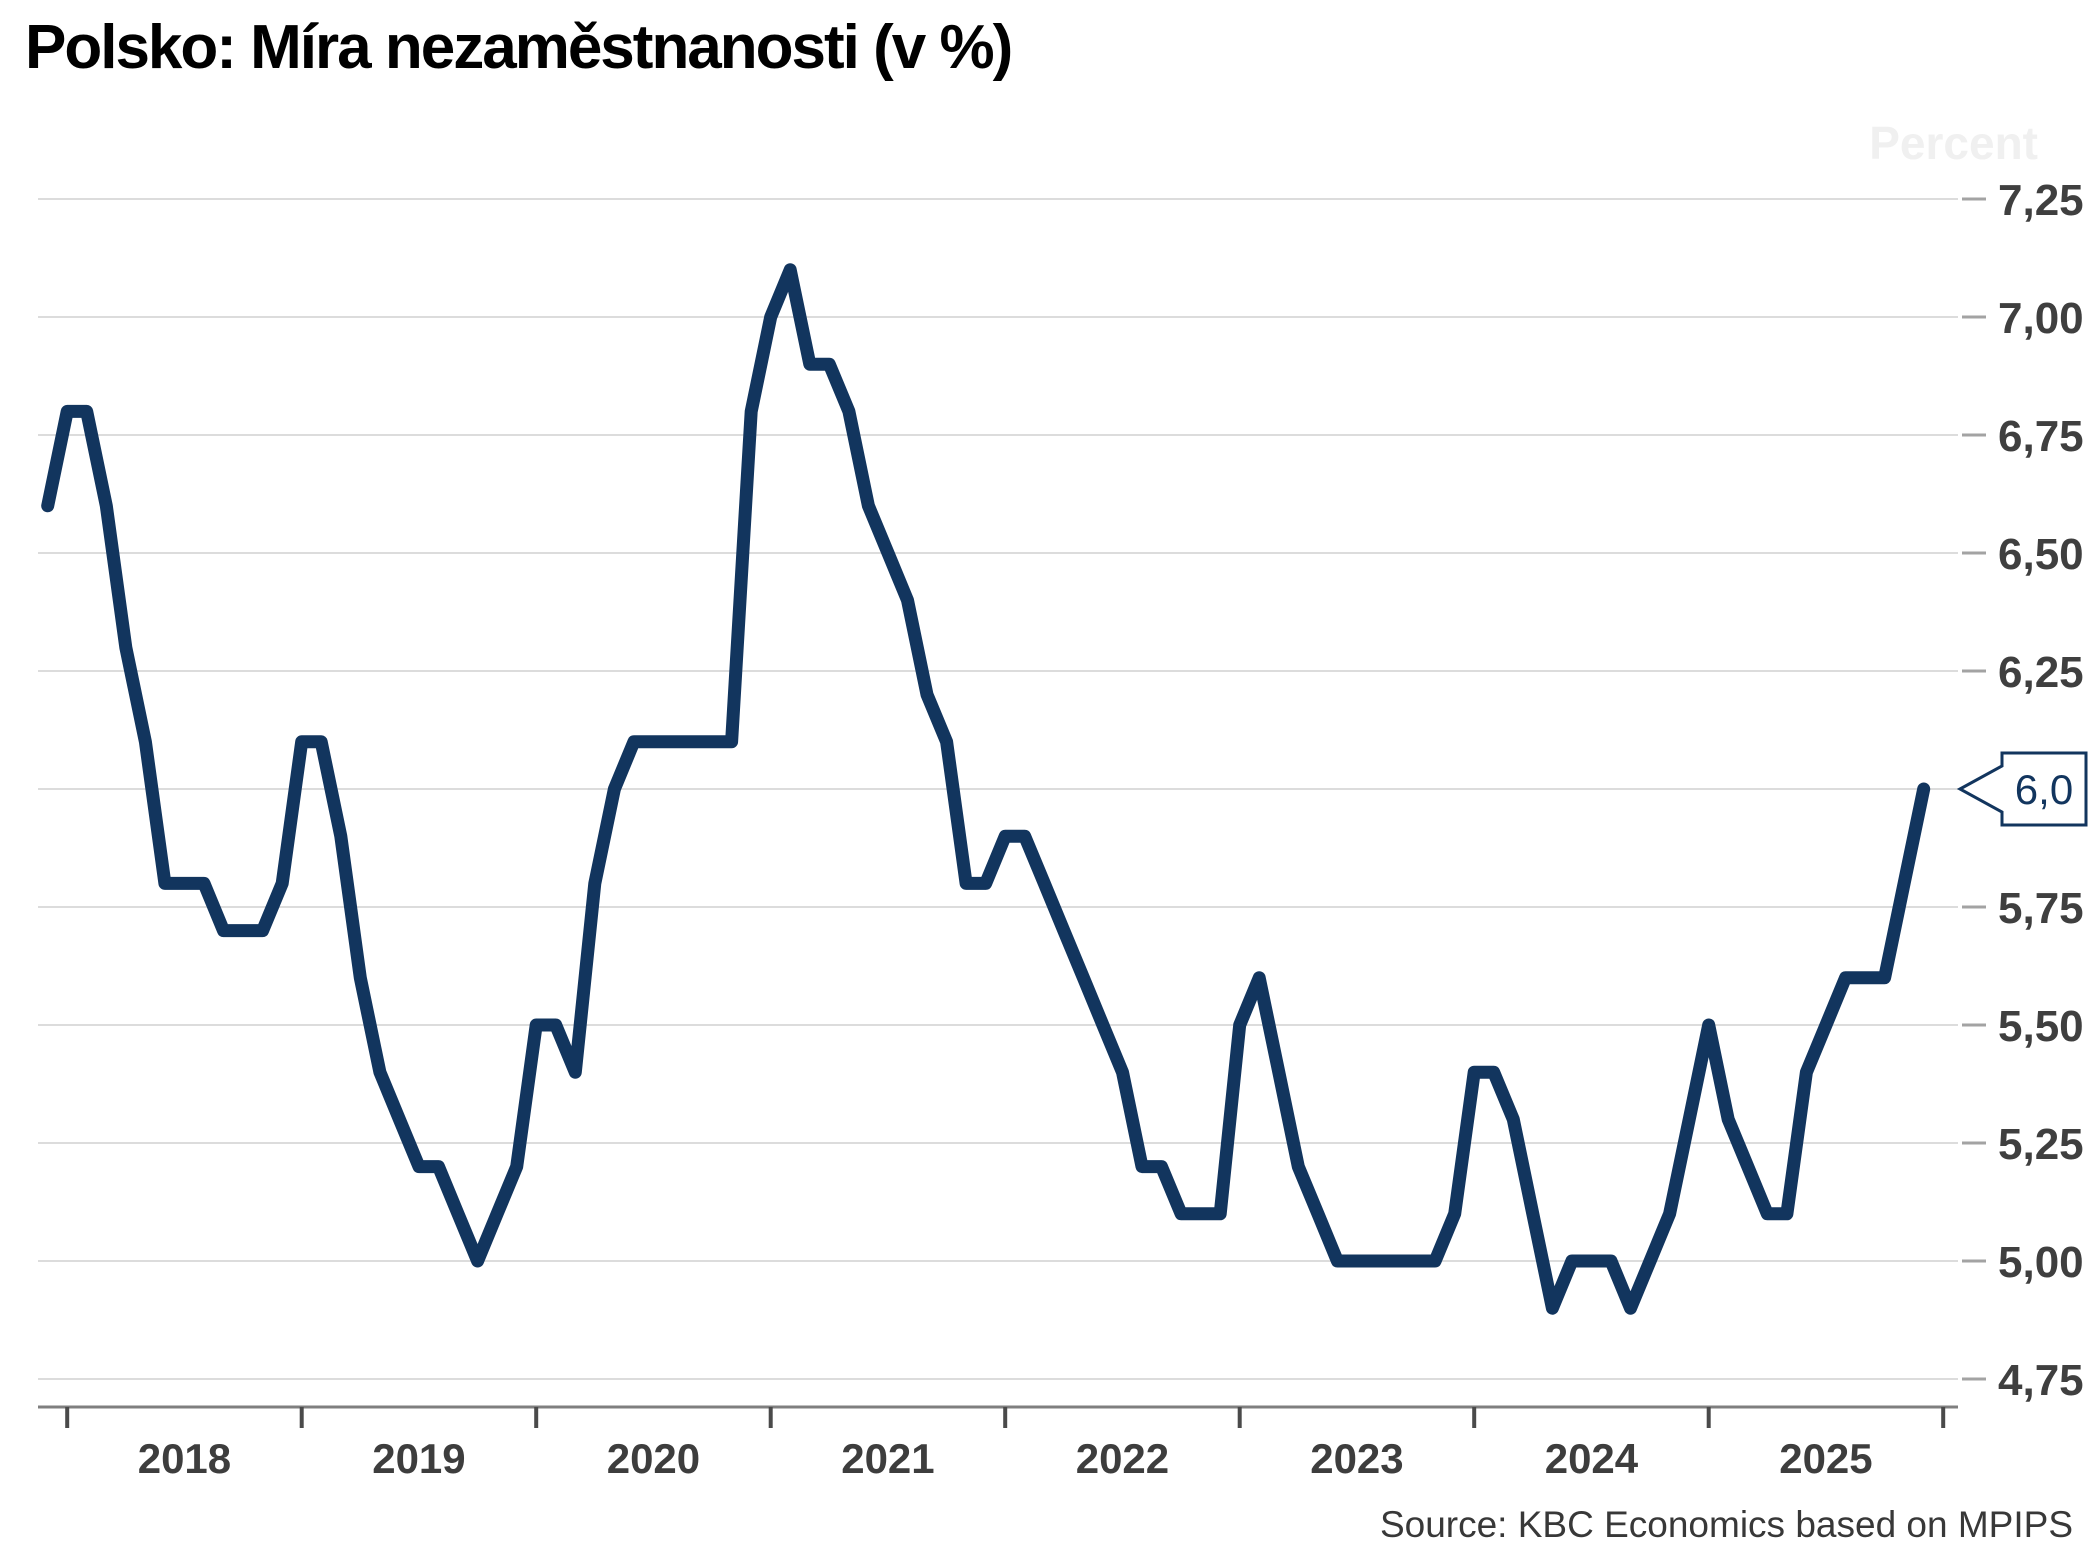  Describe the element at coordinates (2041, 908) in the screenshot. I see `y-axis-label: 5,75` at that location.